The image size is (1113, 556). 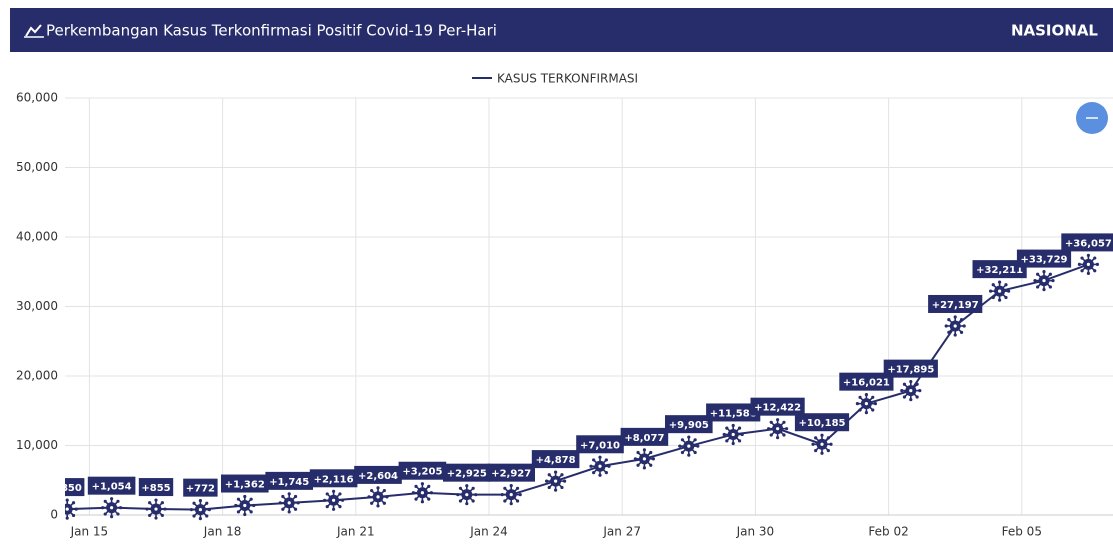 I want to click on value-label: +1,362, so click(x=245, y=485).